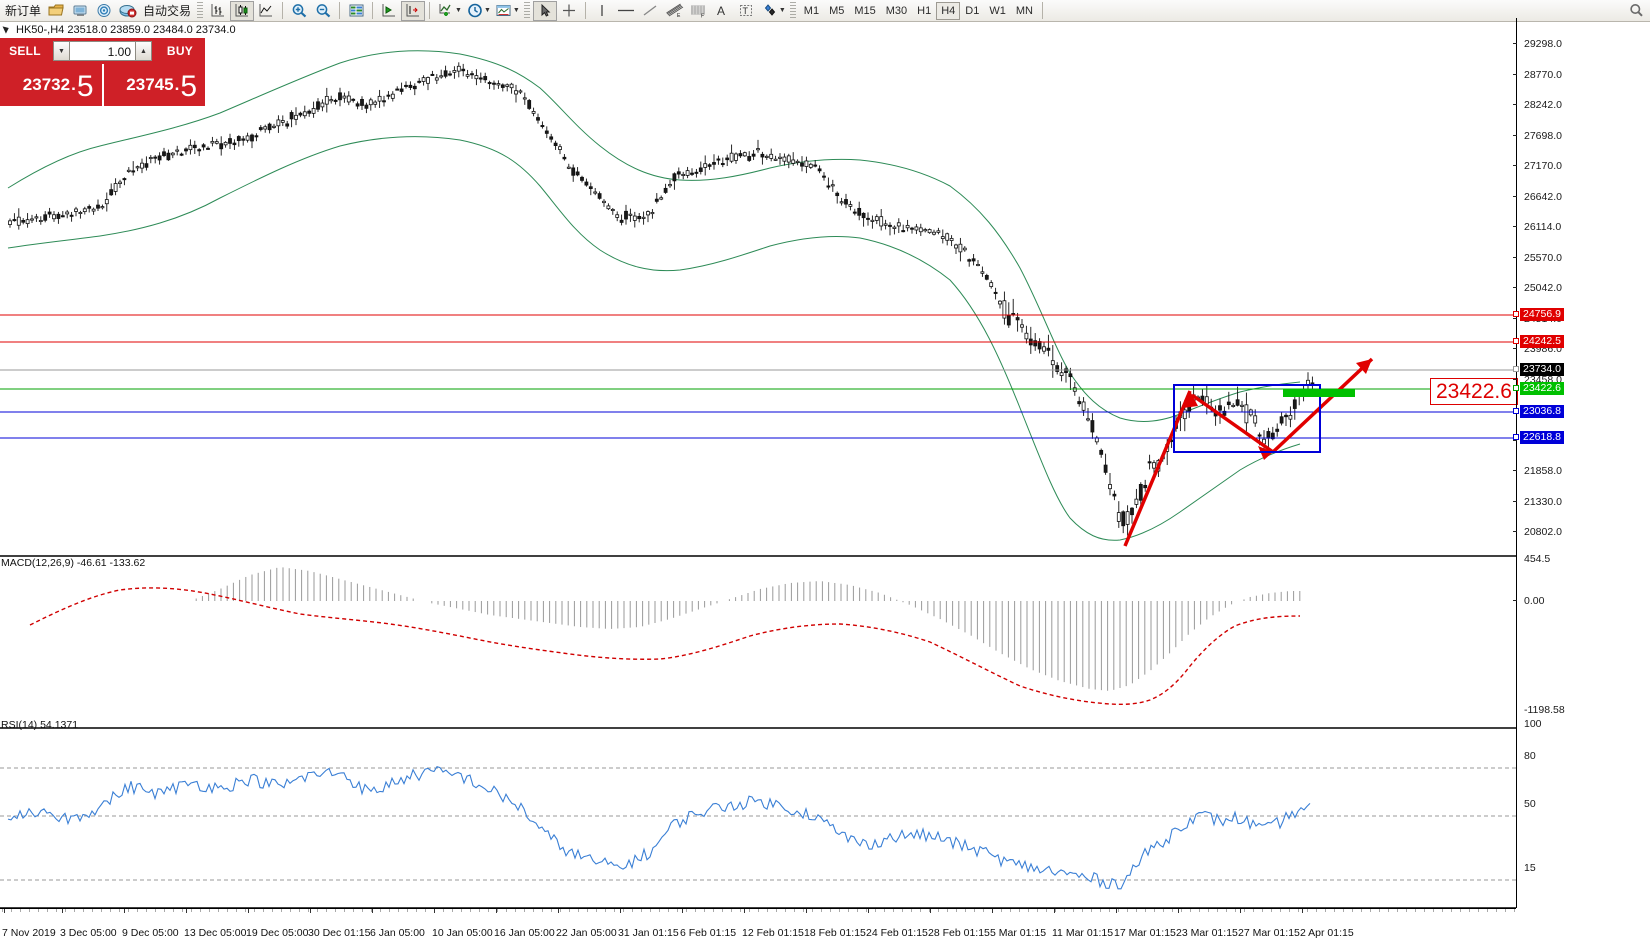  What do you see at coordinates (948, 10) in the screenshot?
I see `timeframe-h4: H4` at bounding box center [948, 10].